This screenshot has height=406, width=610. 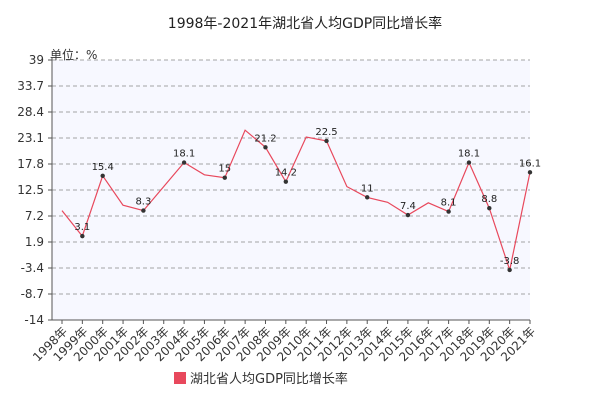 What do you see at coordinates (34, 216) in the screenshot?
I see `y-tick-label: 7.2` at bounding box center [34, 216].